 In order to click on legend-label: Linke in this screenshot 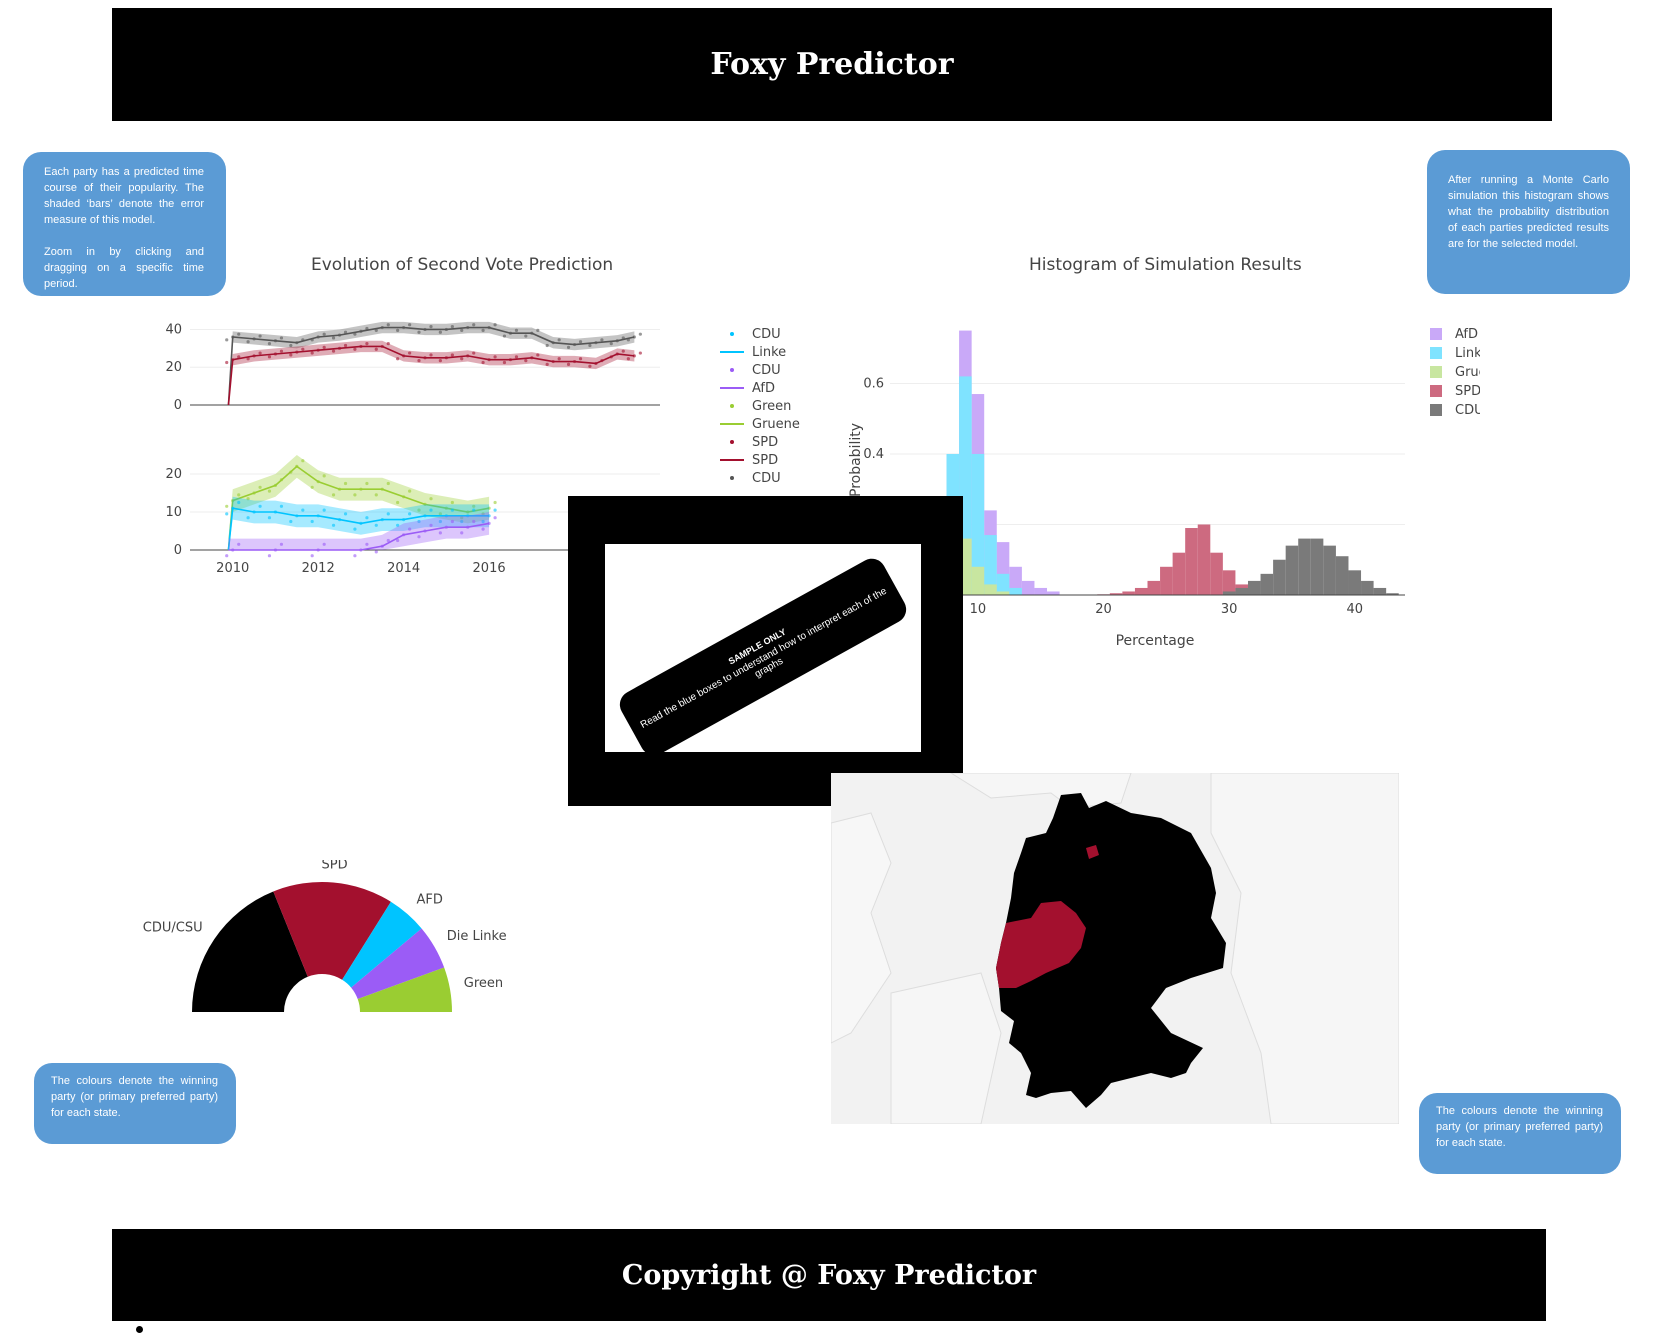, I will do `click(1467, 353)`.